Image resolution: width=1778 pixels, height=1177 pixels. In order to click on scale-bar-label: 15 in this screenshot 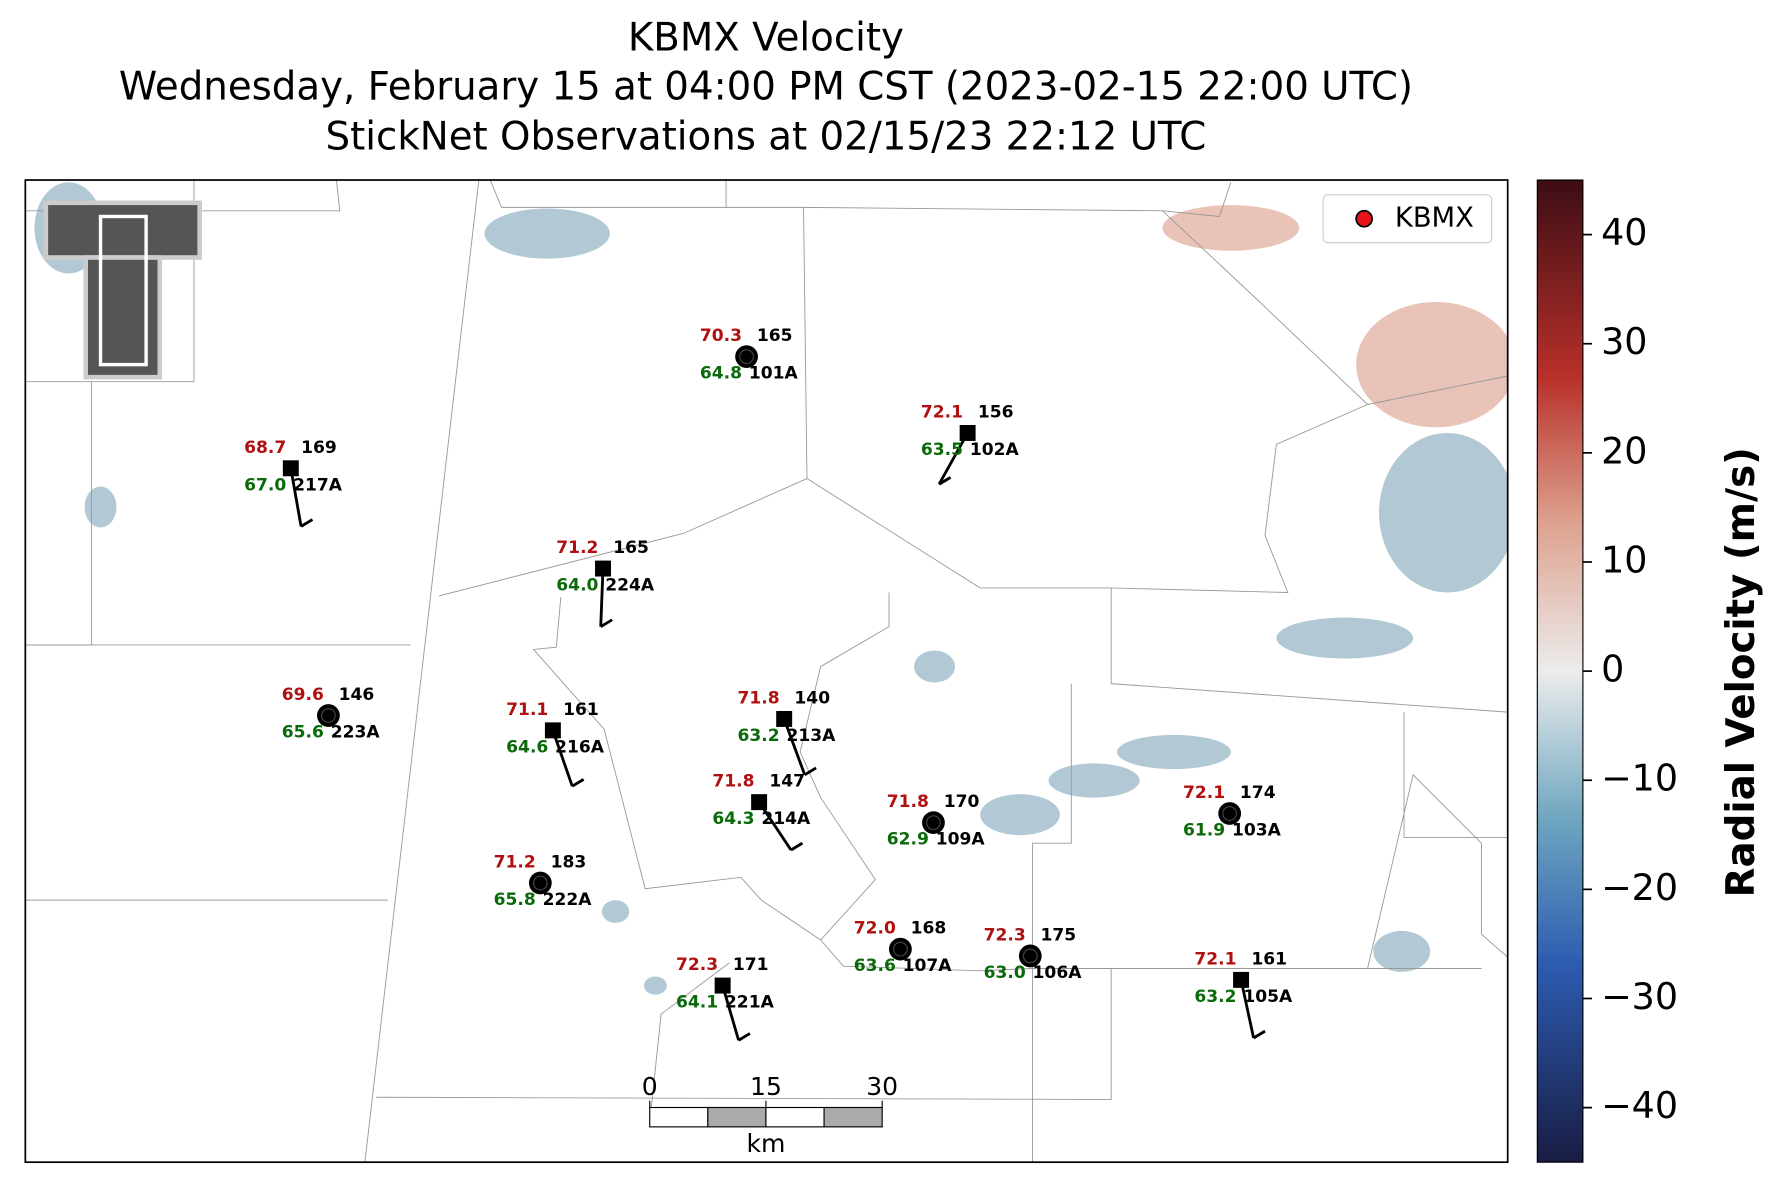, I will do `click(766, 1086)`.